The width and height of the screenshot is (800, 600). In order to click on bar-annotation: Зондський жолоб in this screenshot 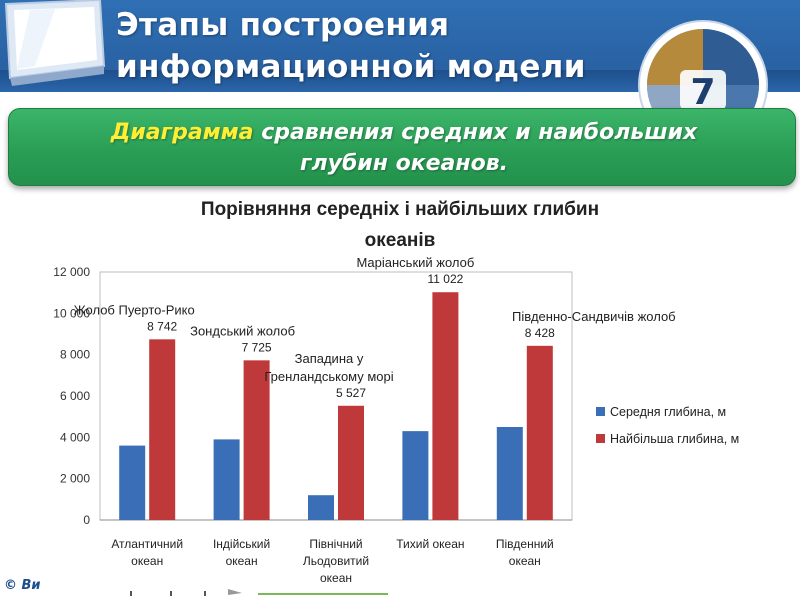, I will do `click(242, 330)`.